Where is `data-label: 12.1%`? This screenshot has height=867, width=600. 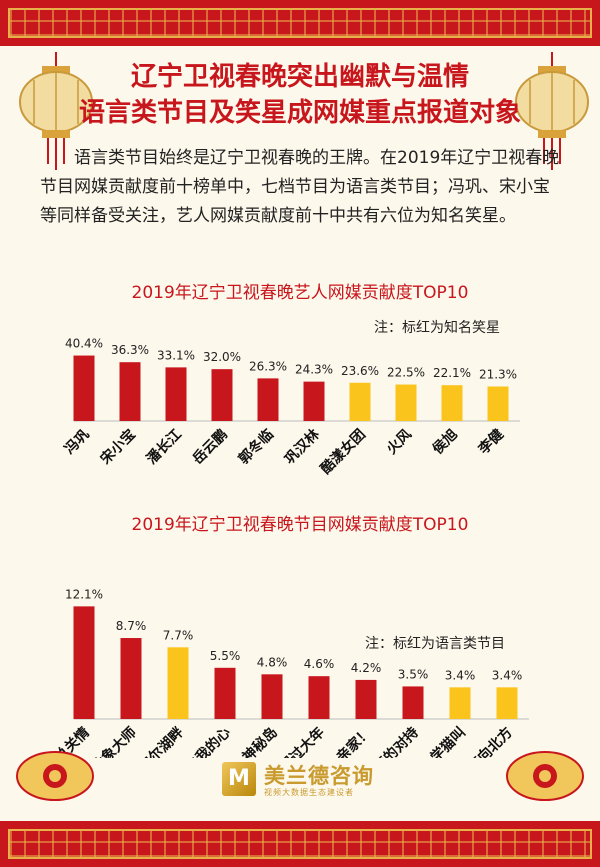 data-label: 12.1% is located at coordinates (84, 594).